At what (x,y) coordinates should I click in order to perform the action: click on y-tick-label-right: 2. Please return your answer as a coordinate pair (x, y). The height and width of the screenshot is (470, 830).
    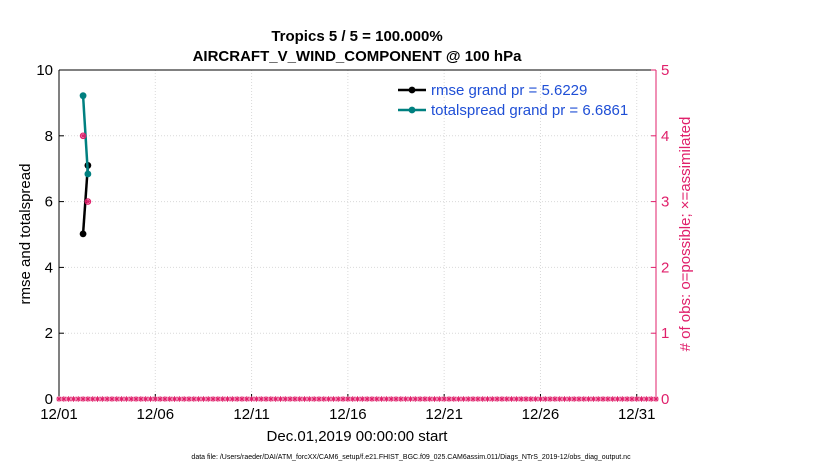
    Looking at the image, I should click on (665, 267).